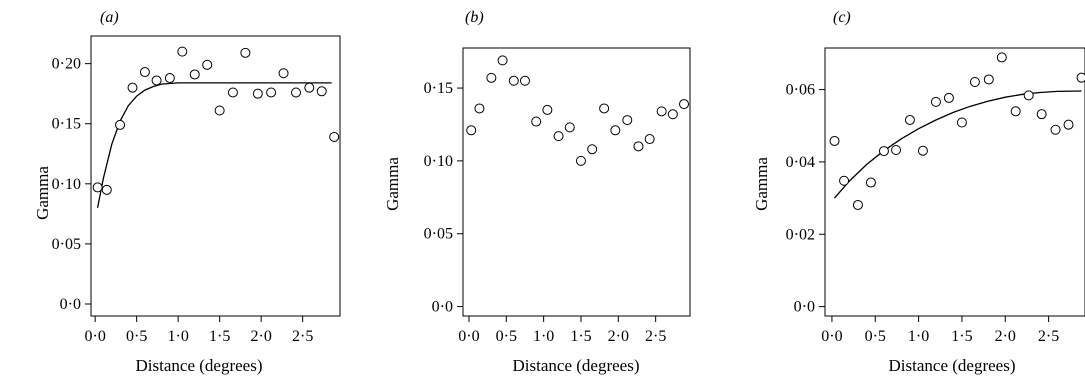 This screenshot has width=1085, height=382. I want to click on panel-label-a: (a), so click(109, 17).